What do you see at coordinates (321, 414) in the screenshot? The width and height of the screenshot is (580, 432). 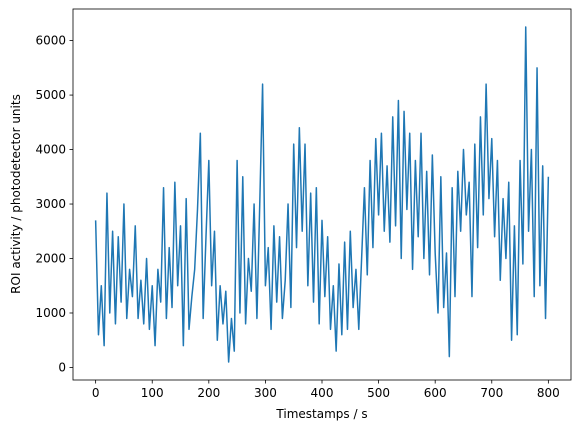 I see `x-axis-label: Timestamps / s` at bounding box center [321, 414].